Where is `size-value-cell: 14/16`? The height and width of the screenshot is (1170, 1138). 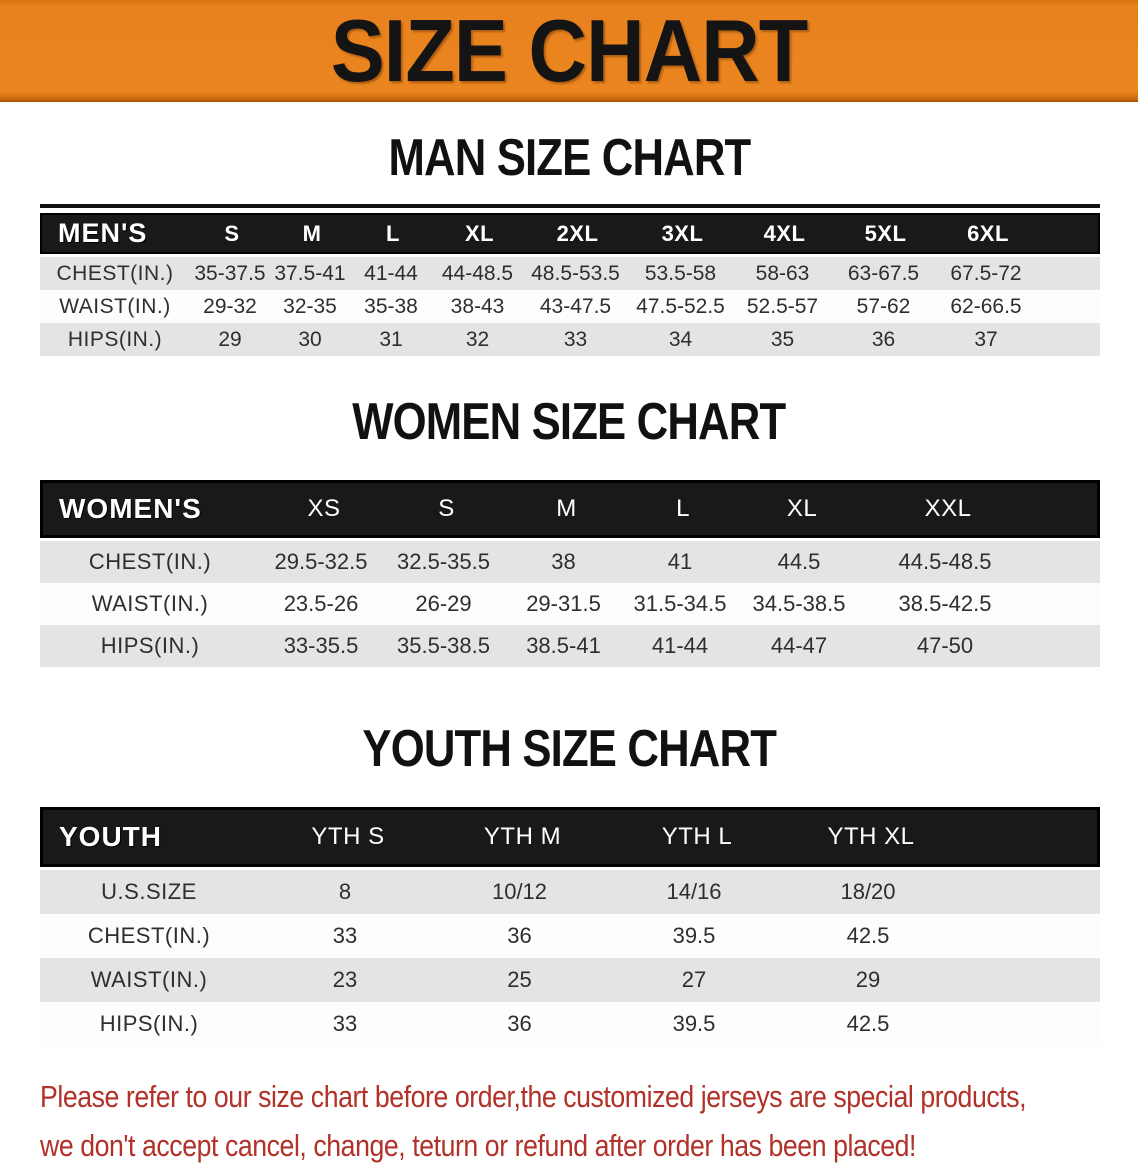
size-value-cell: 14/16 is located at coordinates (694, 891).